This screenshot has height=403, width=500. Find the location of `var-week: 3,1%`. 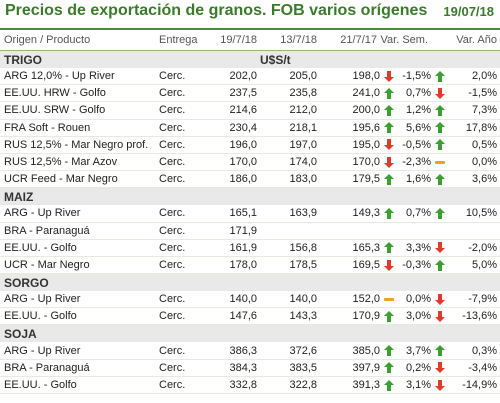

var-week: 3,1% is located at coordinates (414, 385).